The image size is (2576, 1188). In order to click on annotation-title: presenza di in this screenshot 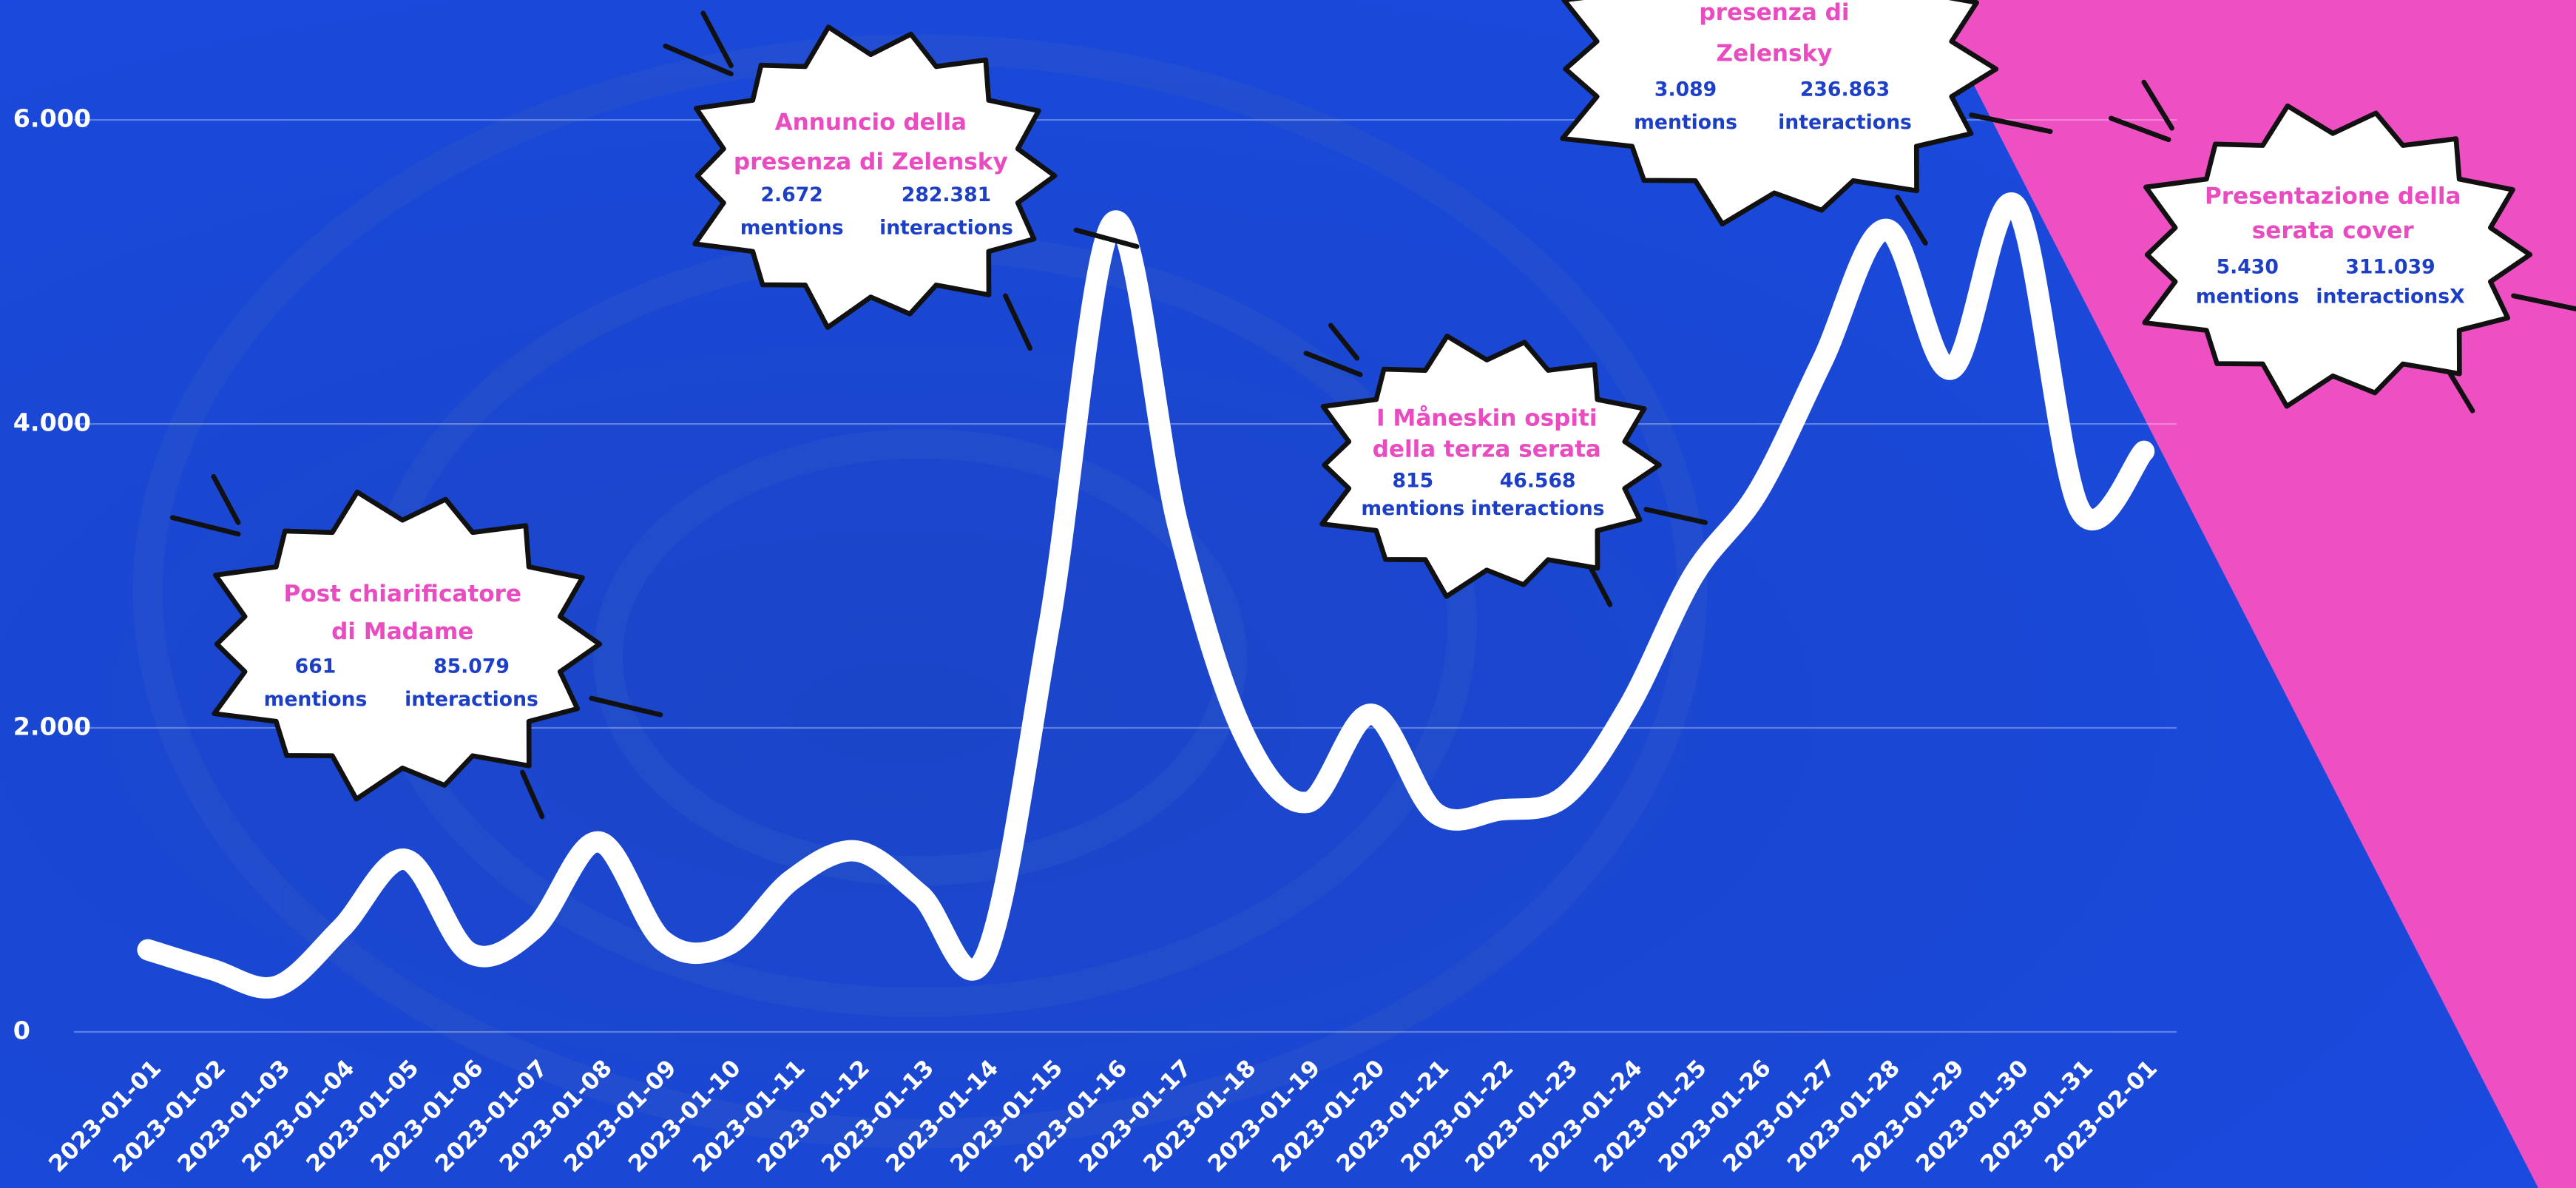, I will do `click(1774, 13)`.